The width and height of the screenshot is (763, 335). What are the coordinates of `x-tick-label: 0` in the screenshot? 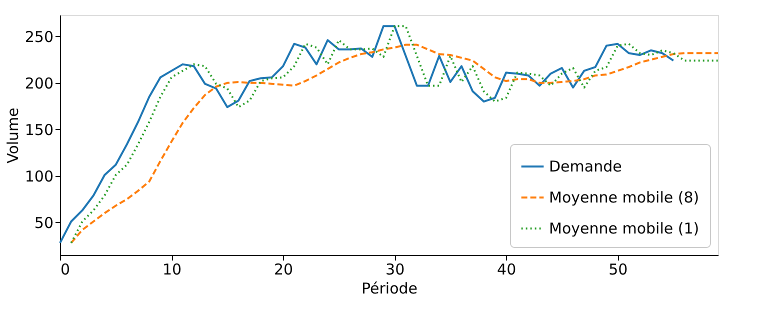 It's located at (65, 269).